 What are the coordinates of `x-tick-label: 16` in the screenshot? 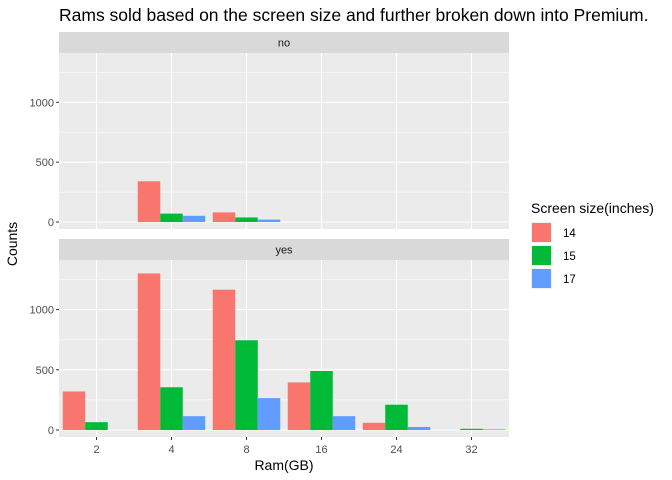 It's located at (321, 450).